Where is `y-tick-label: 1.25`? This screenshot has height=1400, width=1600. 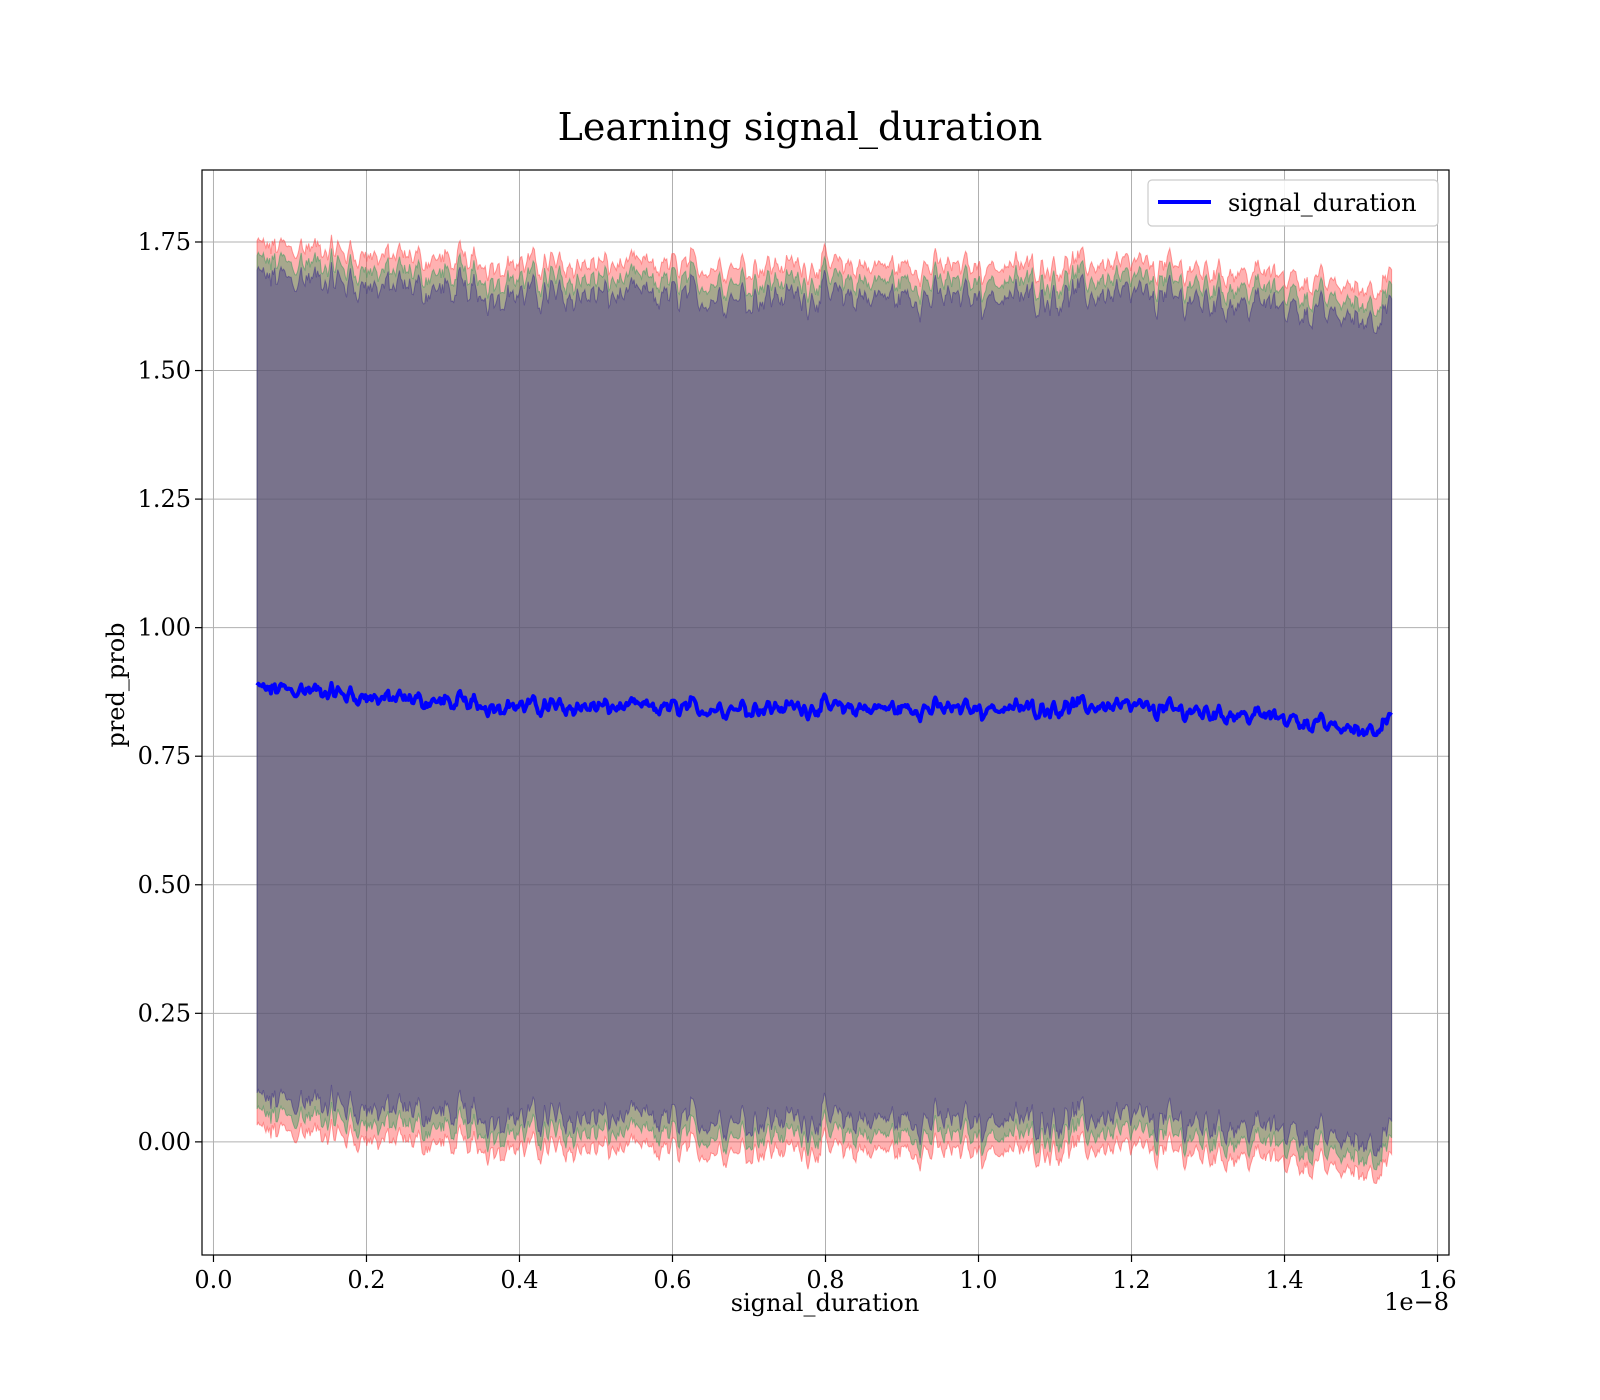 y-tick-label: 1.25 is located at coordinates (164, 499).